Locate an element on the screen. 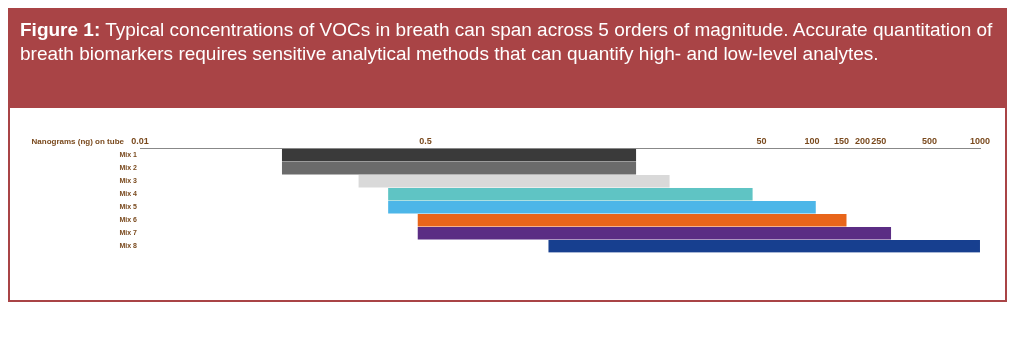  x-tick-label: 250 is located at coordinates (879, 140).